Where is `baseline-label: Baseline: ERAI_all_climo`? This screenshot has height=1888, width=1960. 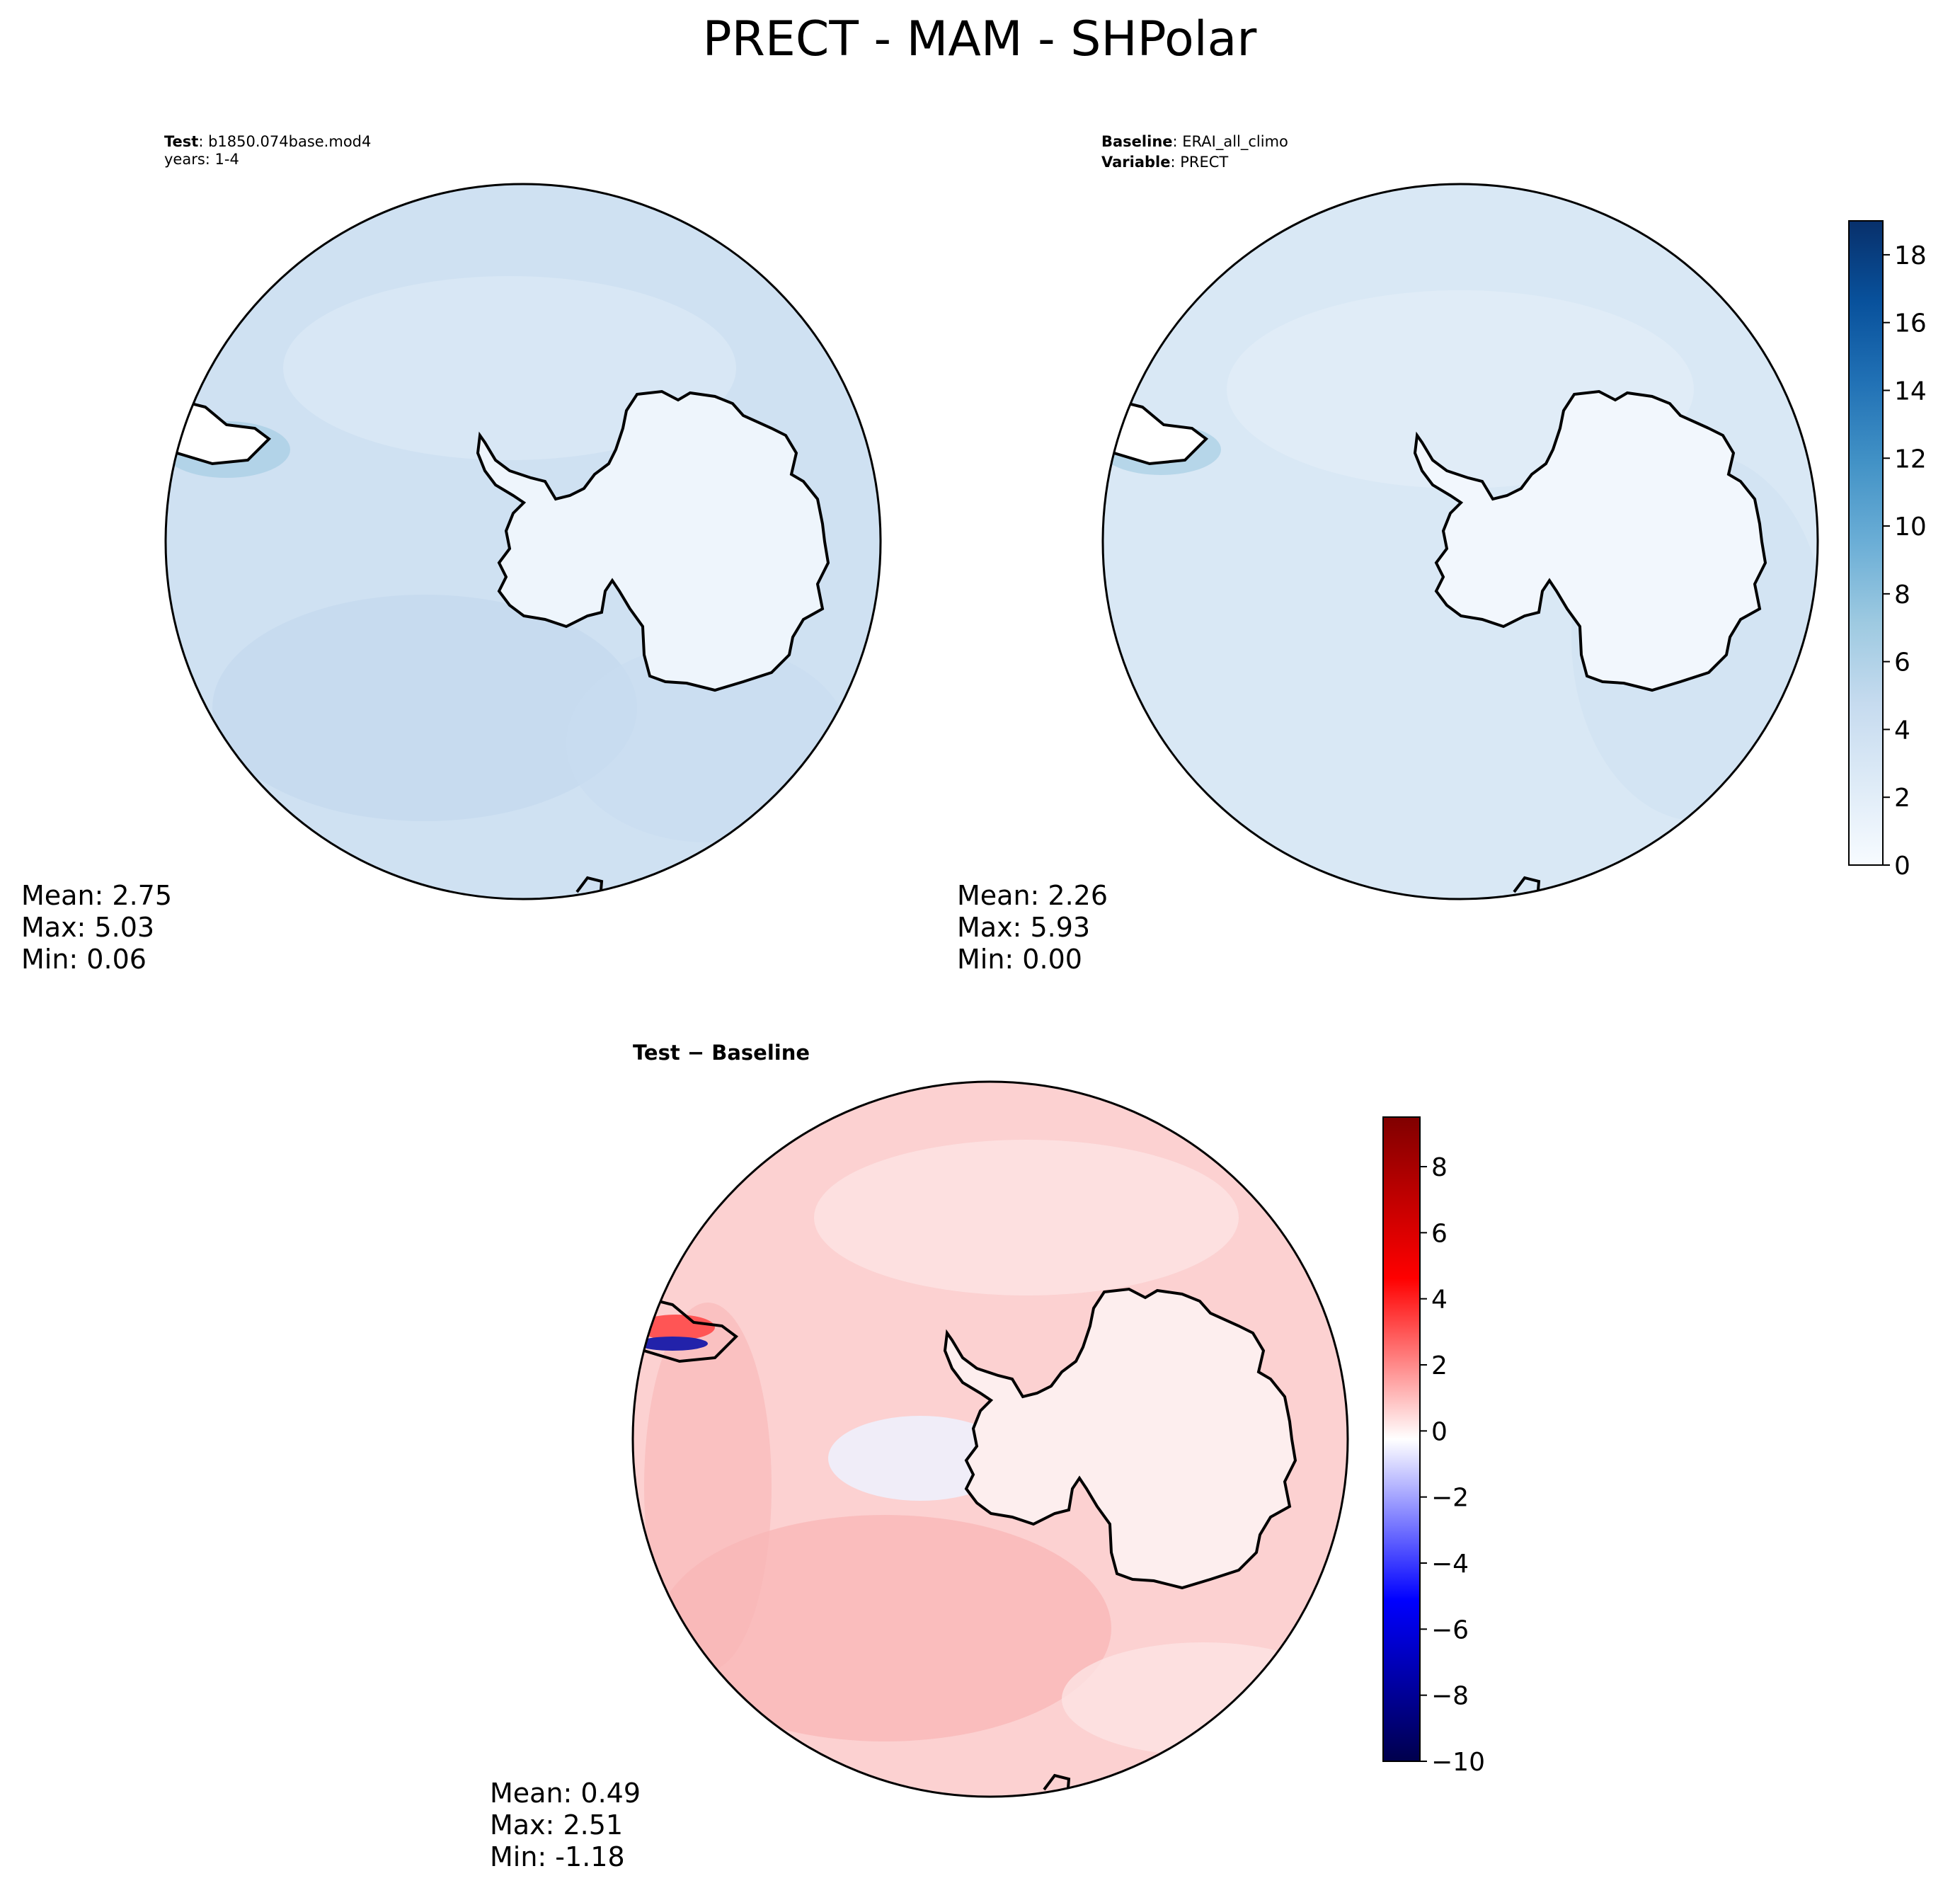 baseline-label: Baseline: ERAI_all_climo is located at coordinates (1194, 142).